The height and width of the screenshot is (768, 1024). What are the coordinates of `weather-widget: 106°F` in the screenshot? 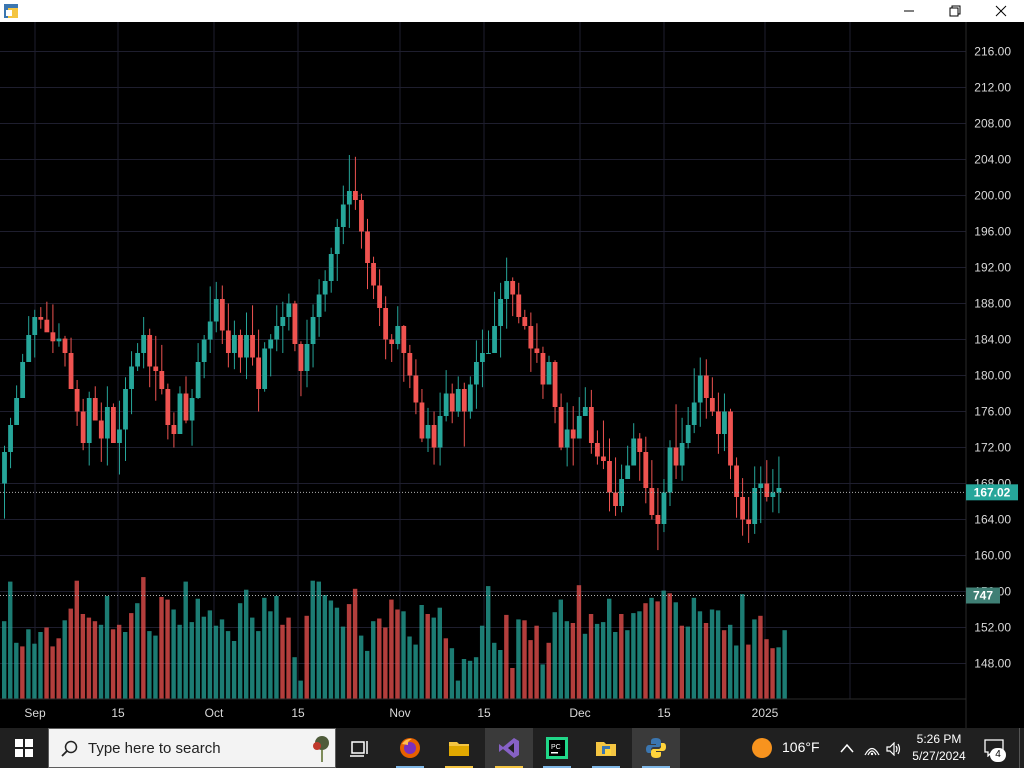 It's located at (790, 748).